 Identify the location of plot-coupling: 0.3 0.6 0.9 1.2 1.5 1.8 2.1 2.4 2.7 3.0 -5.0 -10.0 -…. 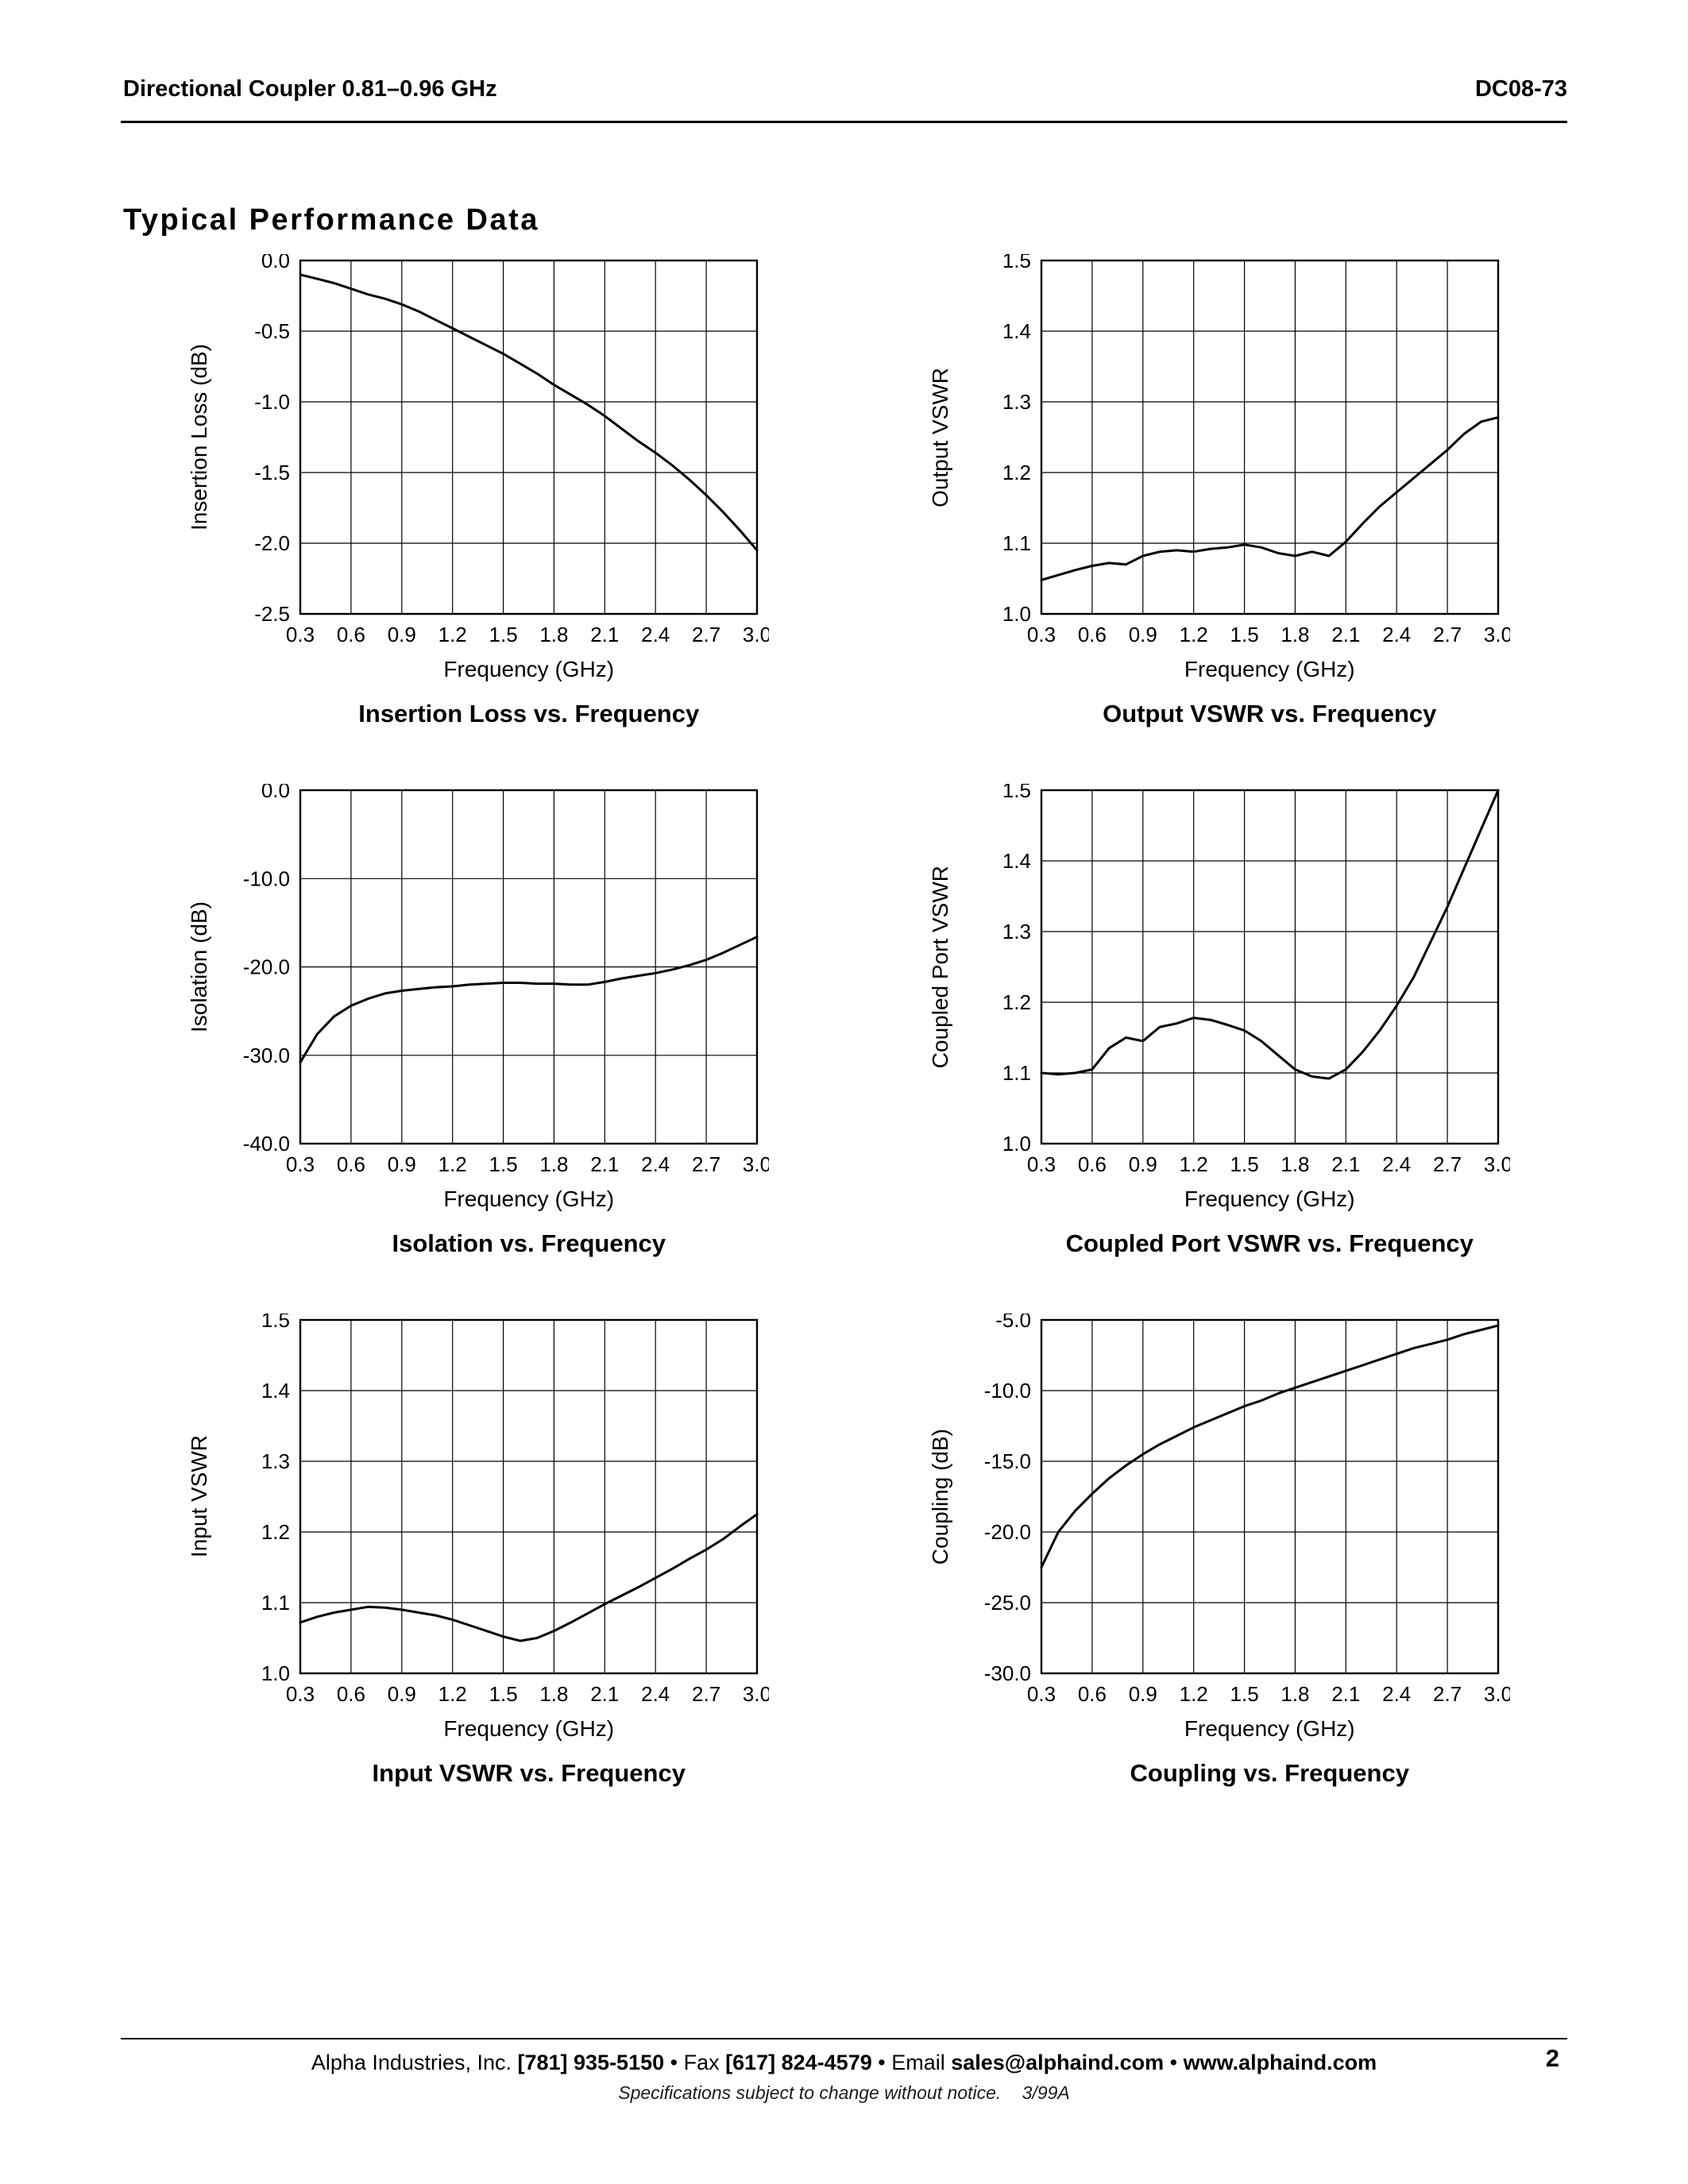
(1246, 1510).